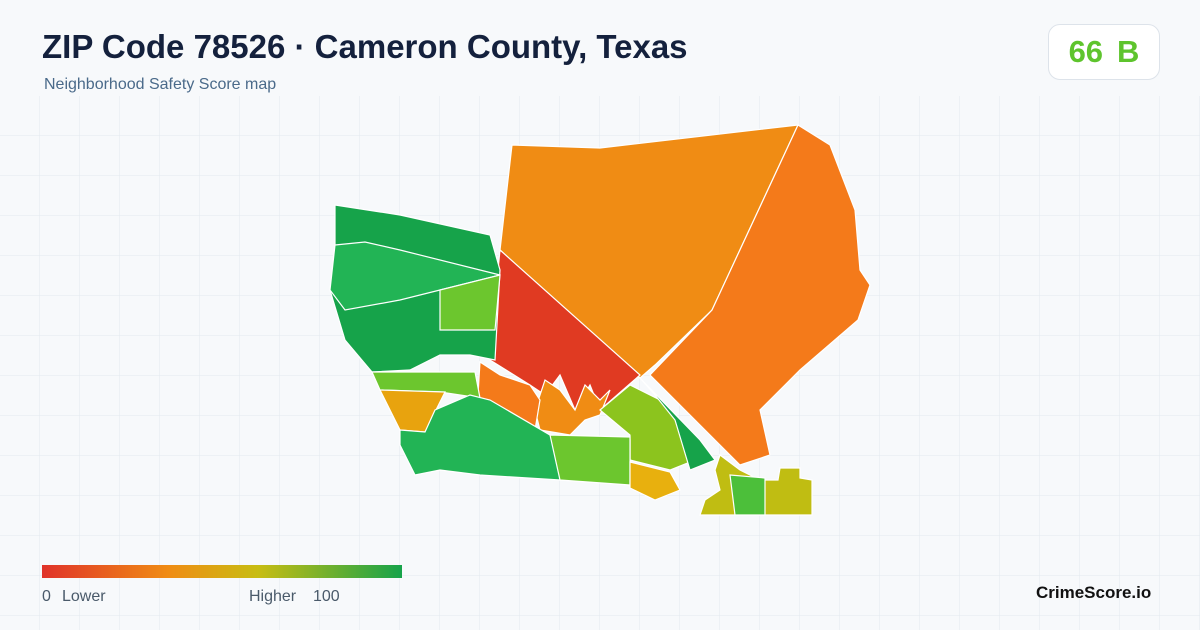 This screenshot has height=630, width=1200. I want to click on brand: CrimeScore.io, so click(1094, 592).